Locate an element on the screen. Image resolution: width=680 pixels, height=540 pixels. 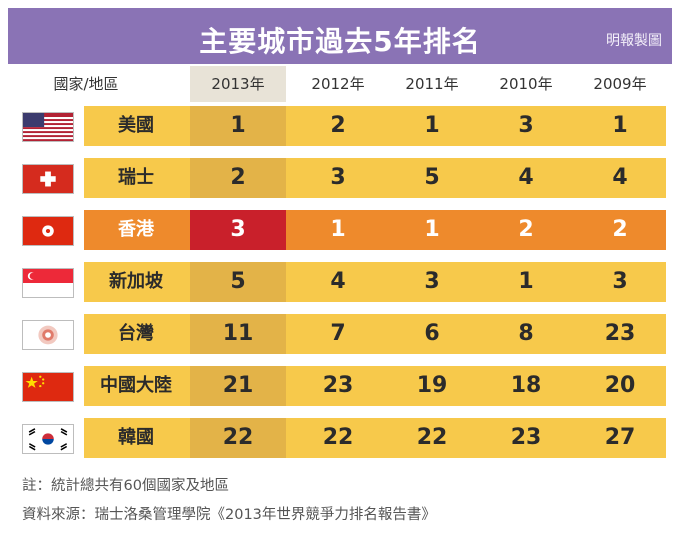
region-label: 美國 is located at coordinates (136, 125).